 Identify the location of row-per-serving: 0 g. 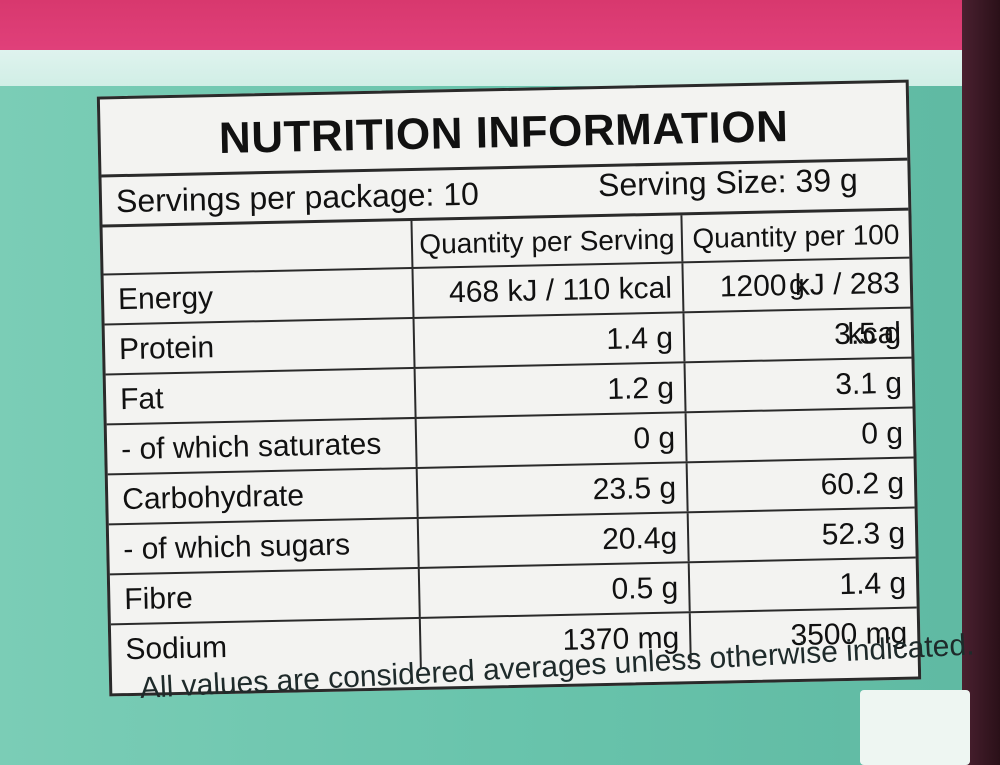
(552, 440).